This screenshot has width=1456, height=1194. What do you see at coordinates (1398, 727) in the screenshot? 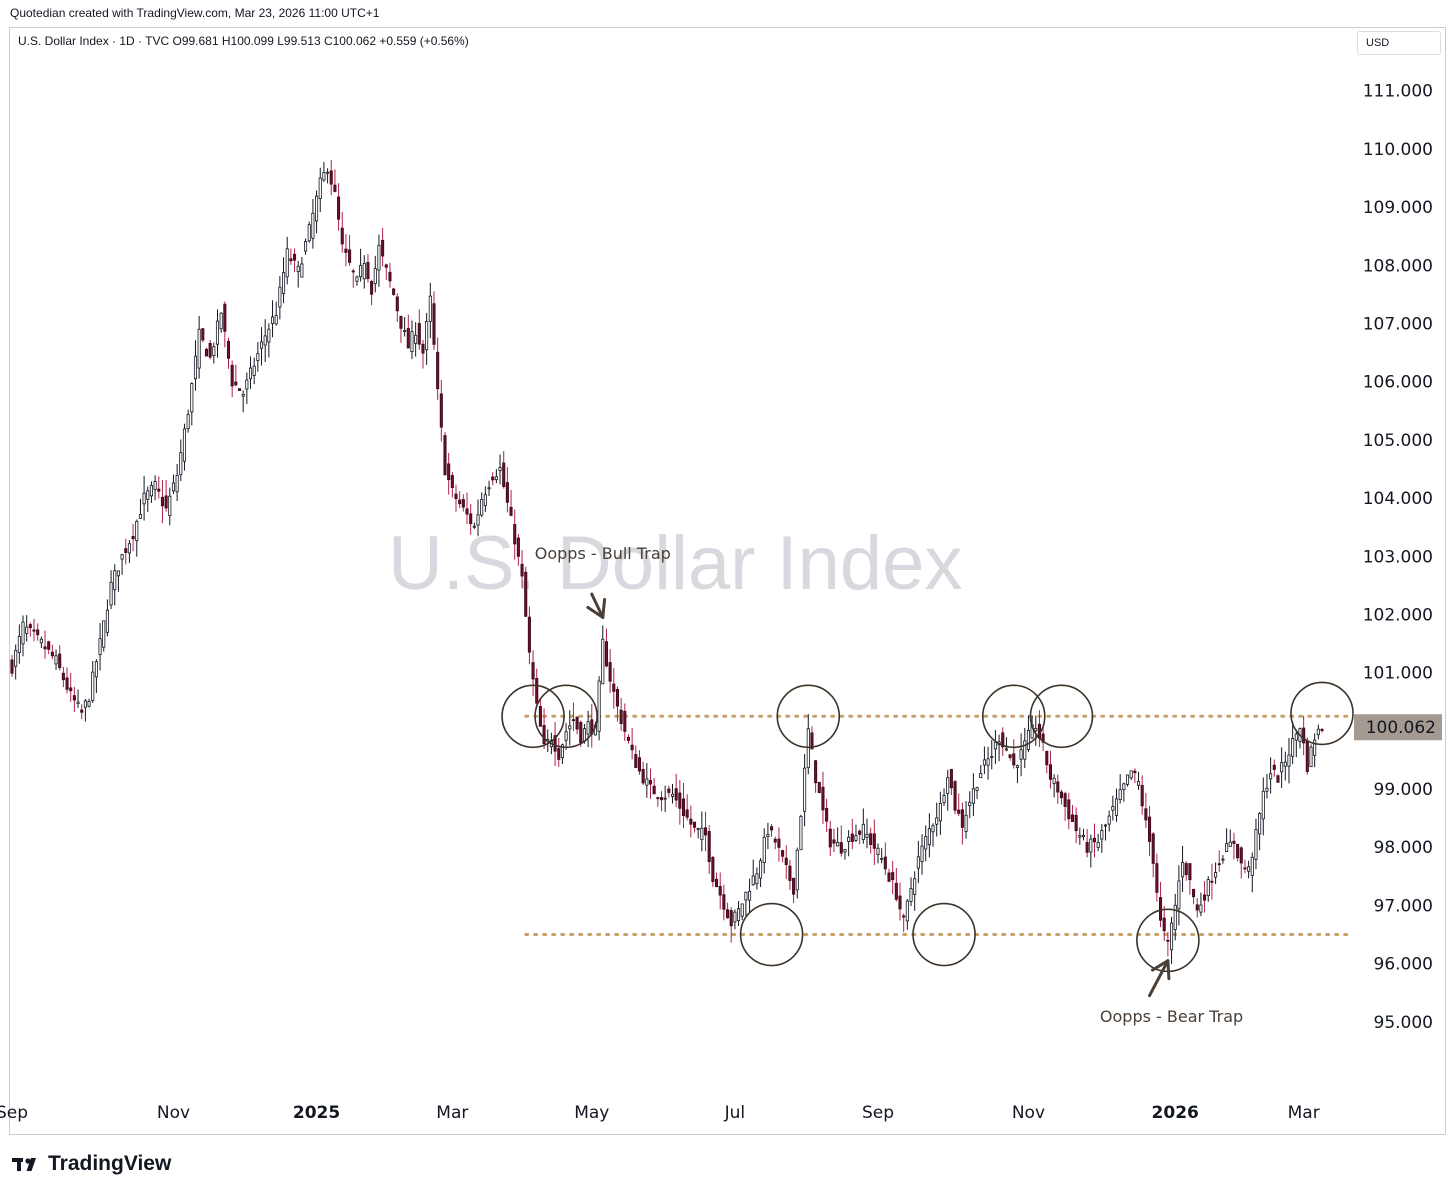
I see `last-price-box` at bounding box center [1398, 727].